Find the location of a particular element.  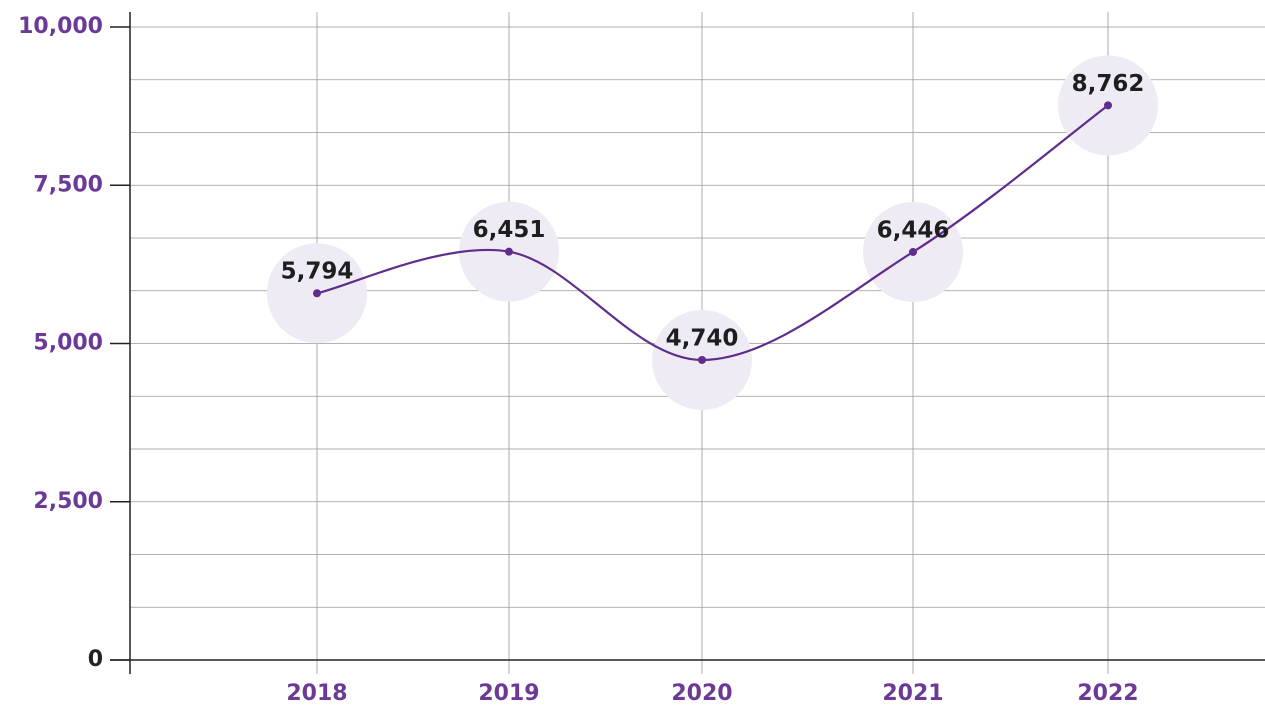

y-tick-label: 5,000 is located at coordinates (68, 343).